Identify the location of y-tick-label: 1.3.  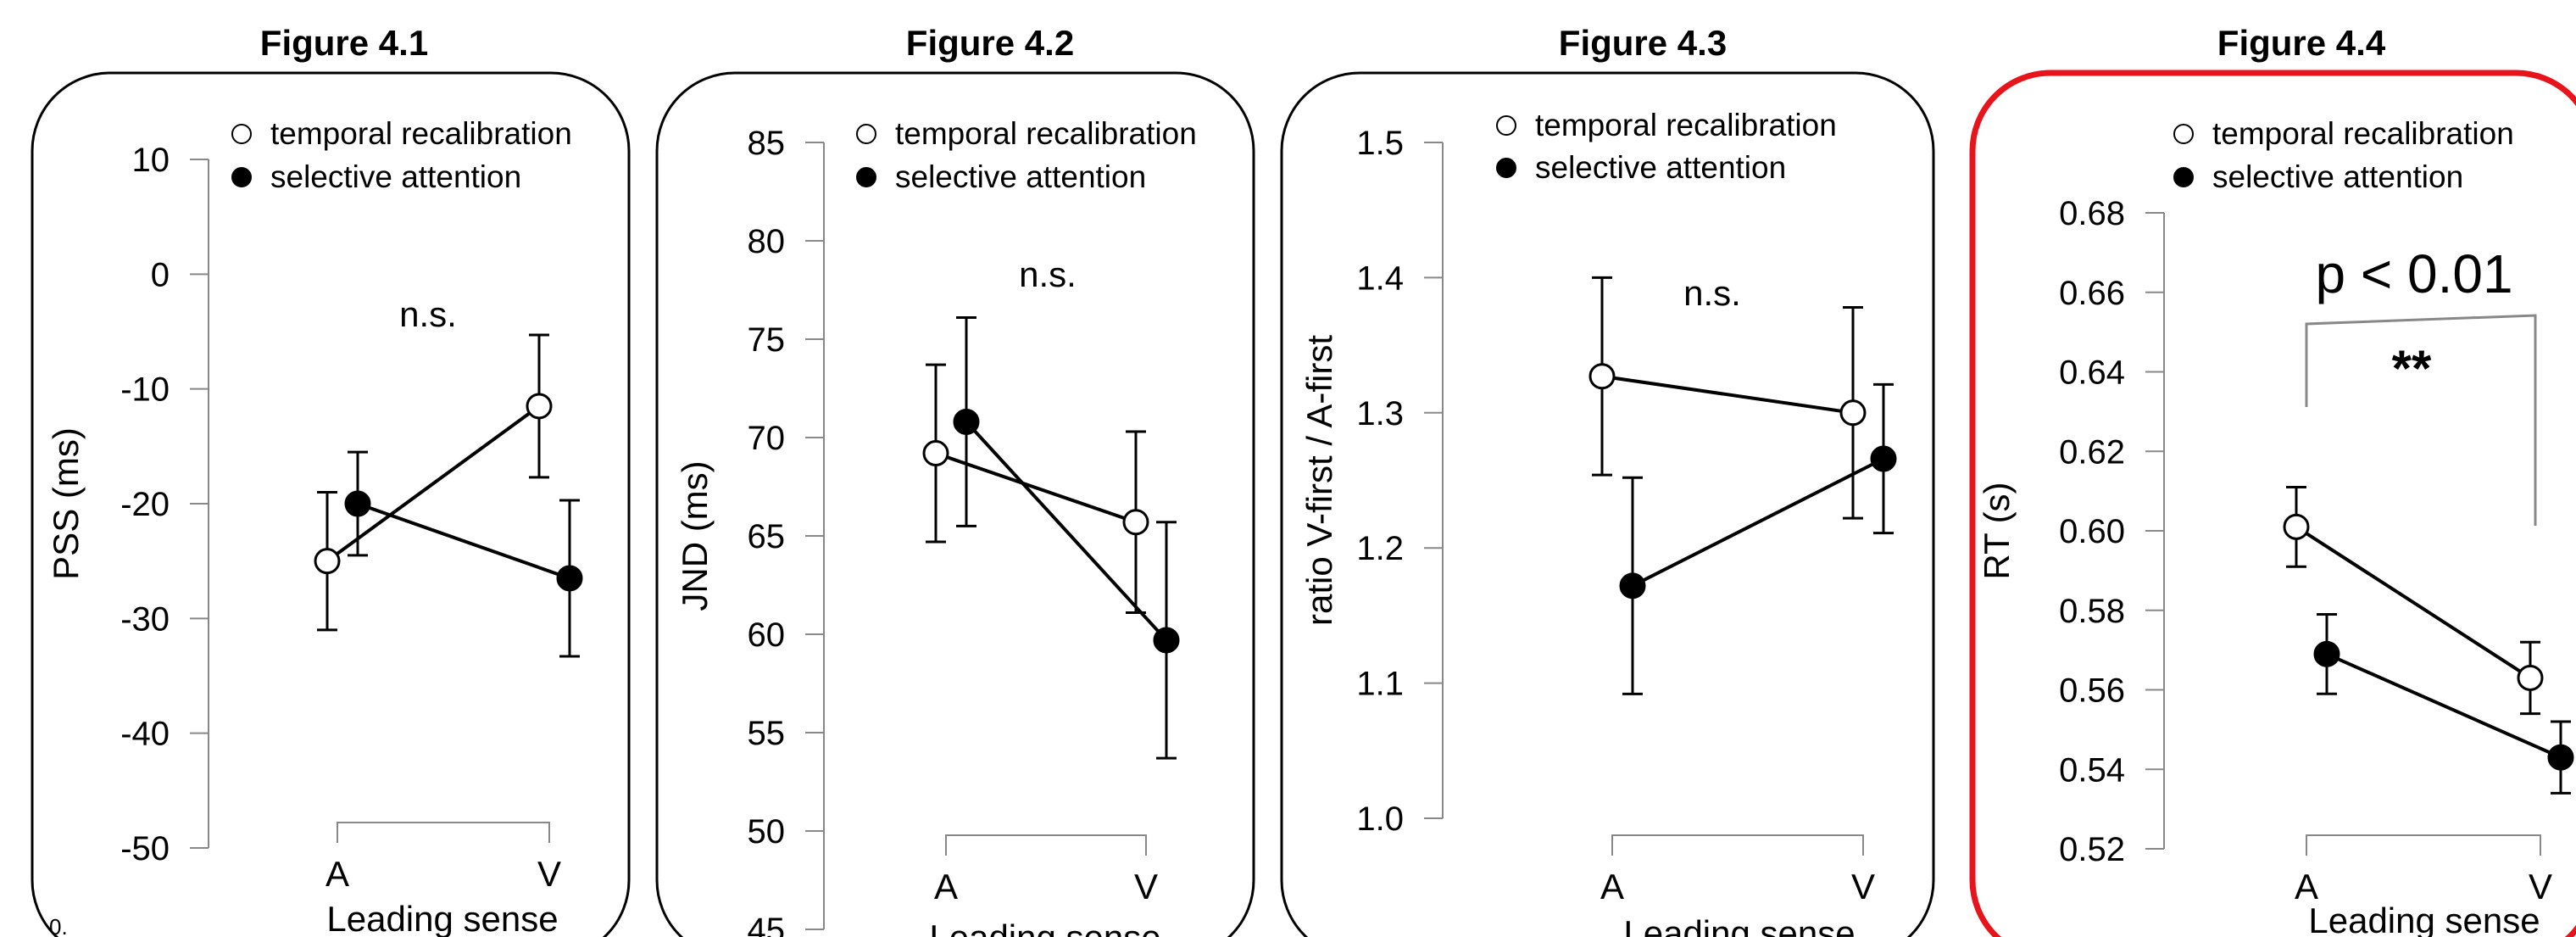
(1380, 413).